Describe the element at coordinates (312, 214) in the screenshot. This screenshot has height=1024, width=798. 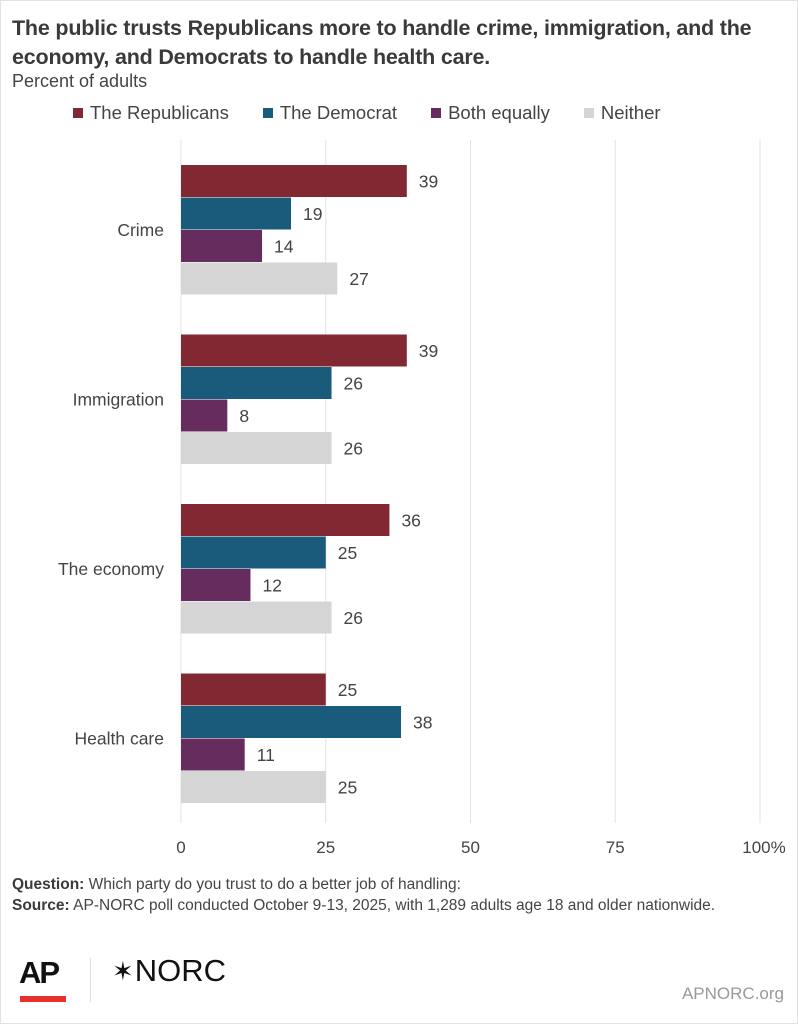
I see `data-label: 19` at that location.